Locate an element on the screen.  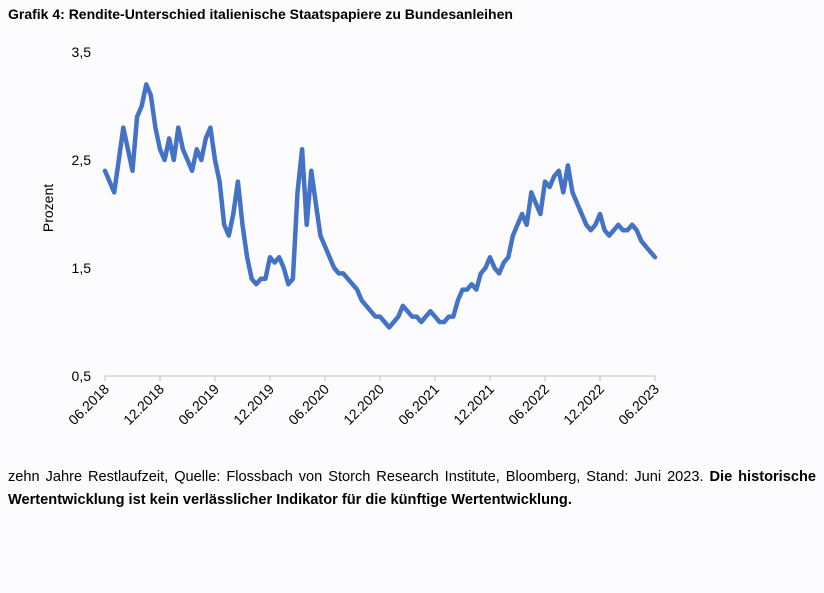
x-tick-label: 06.2021 is located at coordinates (418, 404).